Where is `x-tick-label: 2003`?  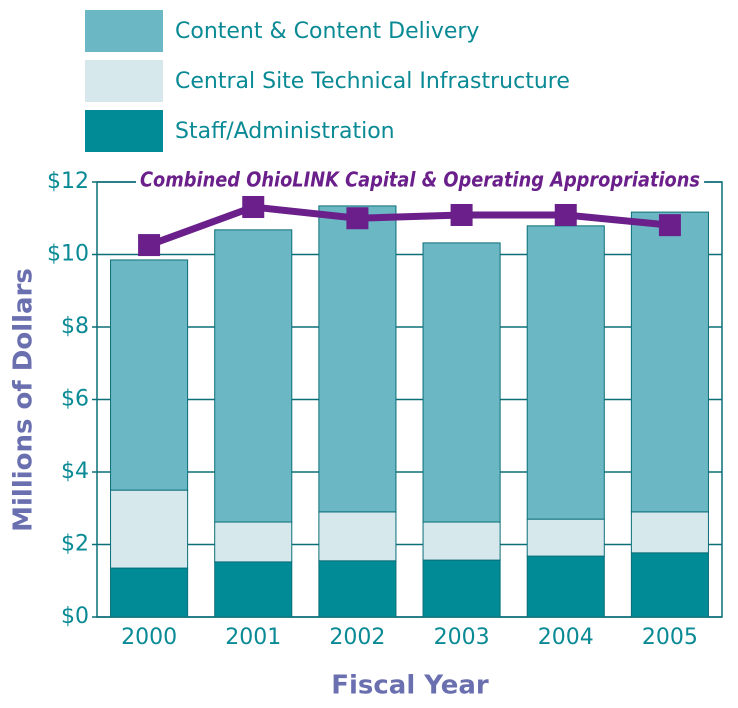
x-tick-label: 2003 is located at coordinates (462, 637).